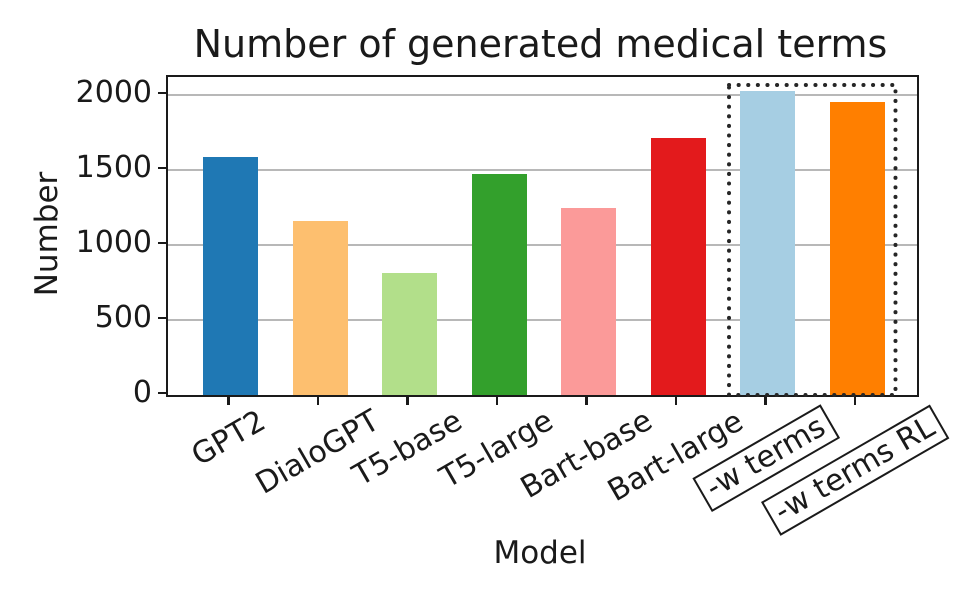 Image resolution: width=975 pixels, height=600 pixels. Describe the element at coordinates (588, 301) in the screenshot. I see `bar-bart-base` at that location.